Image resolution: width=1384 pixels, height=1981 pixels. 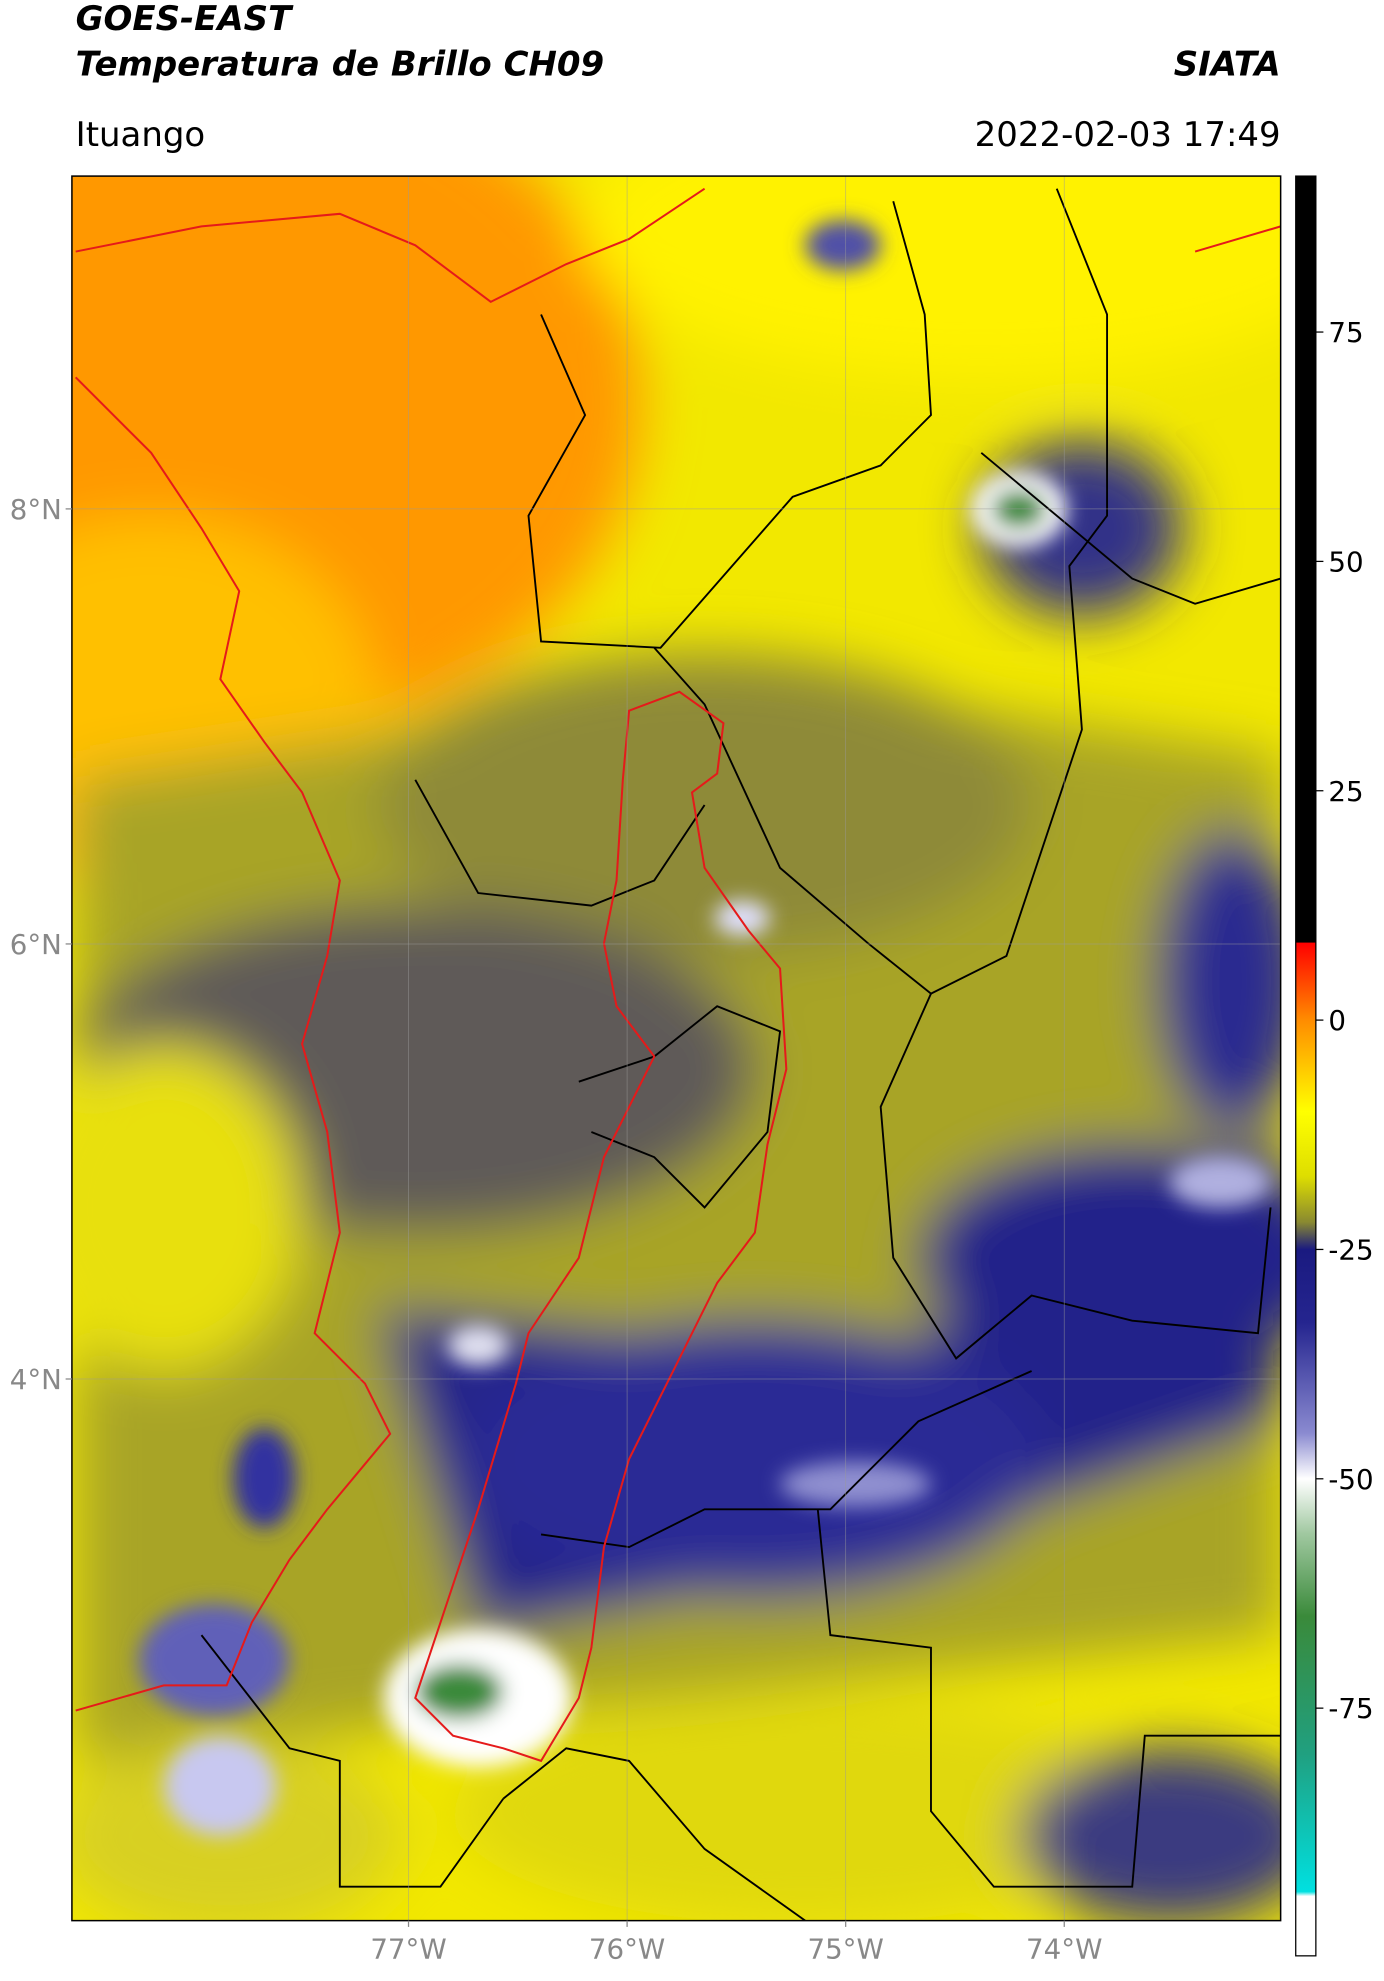 I want to click on x-tick-label: 77°W, so click(x=408, y=1948).